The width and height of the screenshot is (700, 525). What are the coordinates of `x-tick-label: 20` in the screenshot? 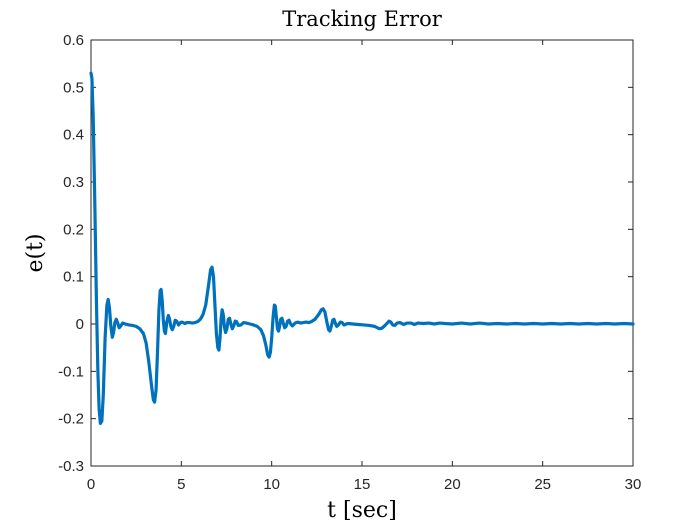 It's located at (452, 484).